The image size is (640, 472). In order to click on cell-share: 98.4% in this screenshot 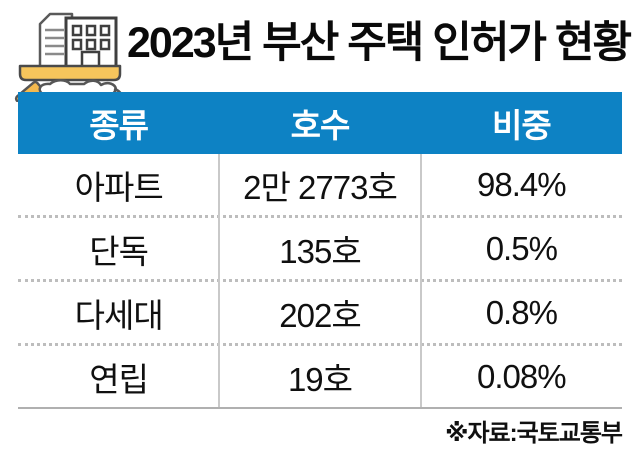, I will do `click(522, 184)`.